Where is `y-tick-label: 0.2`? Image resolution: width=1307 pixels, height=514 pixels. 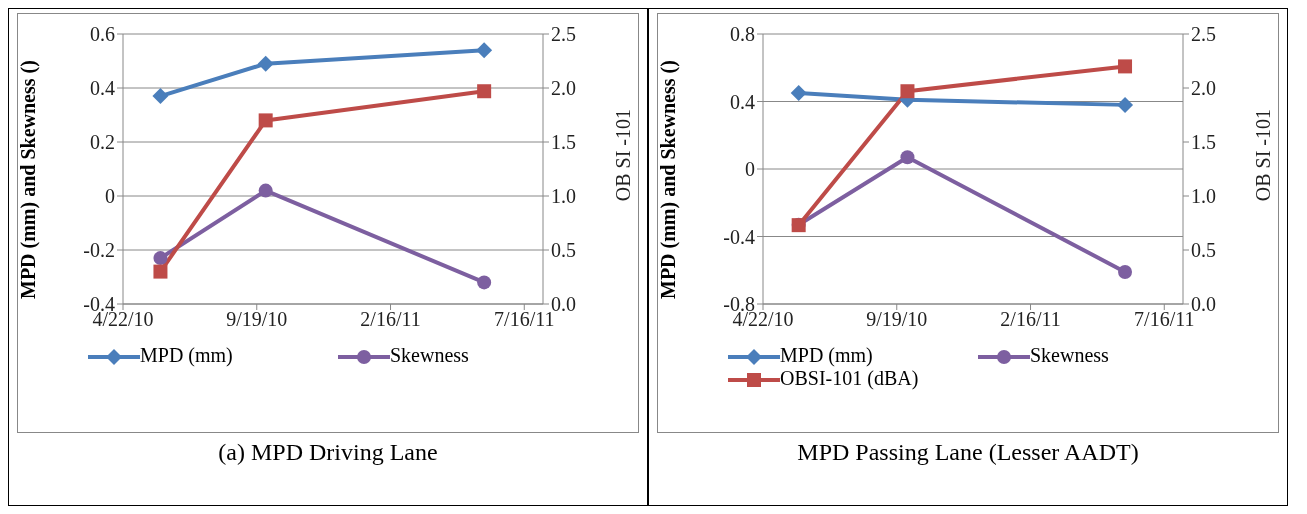
y-tick-label: 0.2 is located at coordinates (102, 142).